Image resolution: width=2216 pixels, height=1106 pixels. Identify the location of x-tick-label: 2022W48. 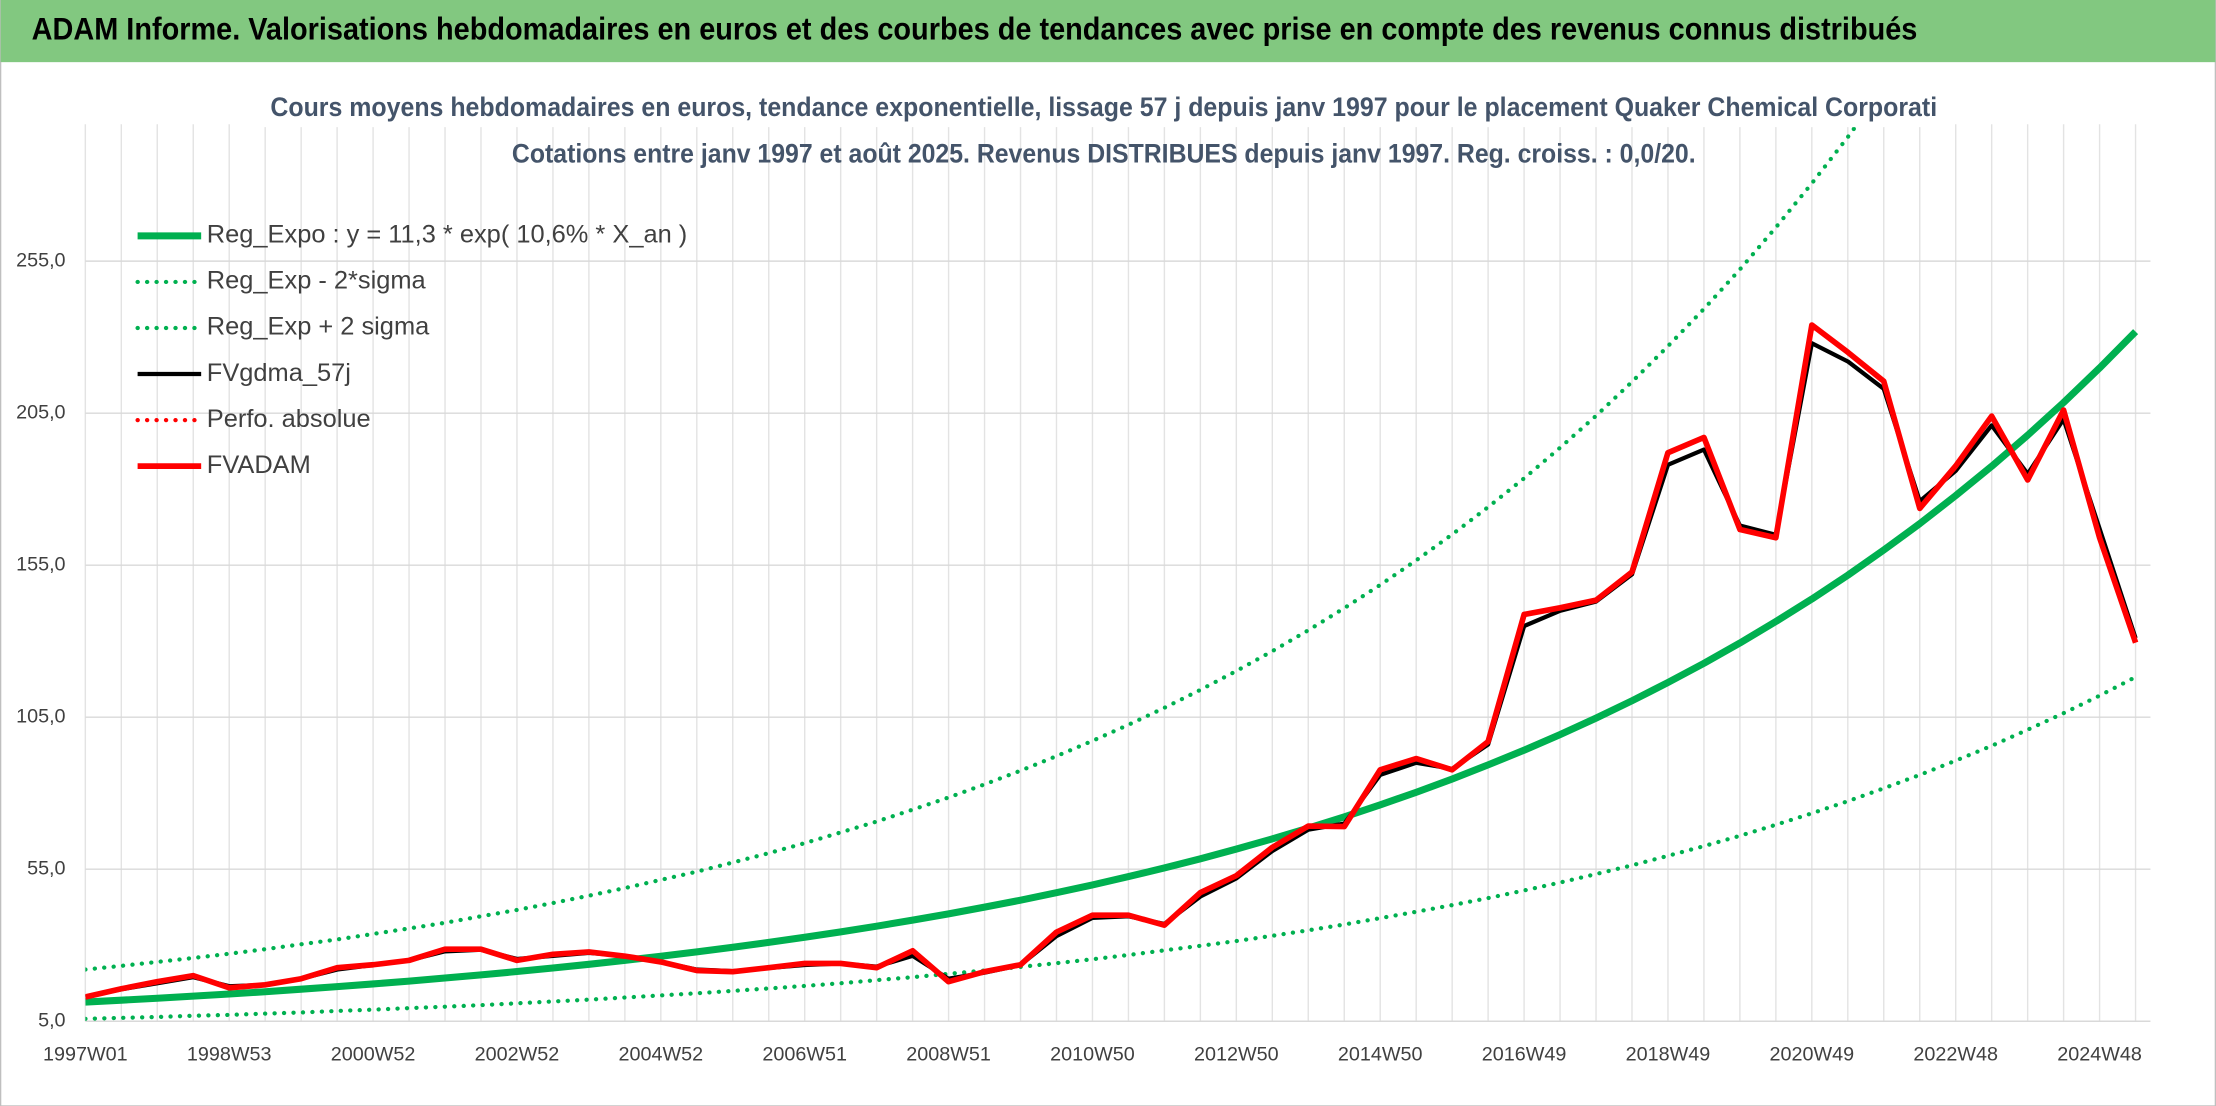
(1955, 1054).